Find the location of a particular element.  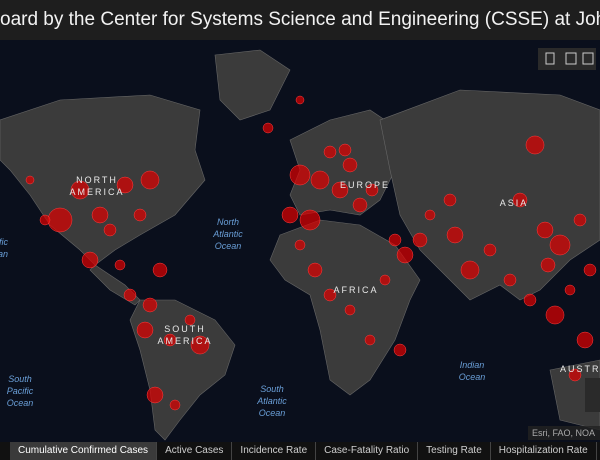

map-label: Pacific is located at coordinates (20, 391).